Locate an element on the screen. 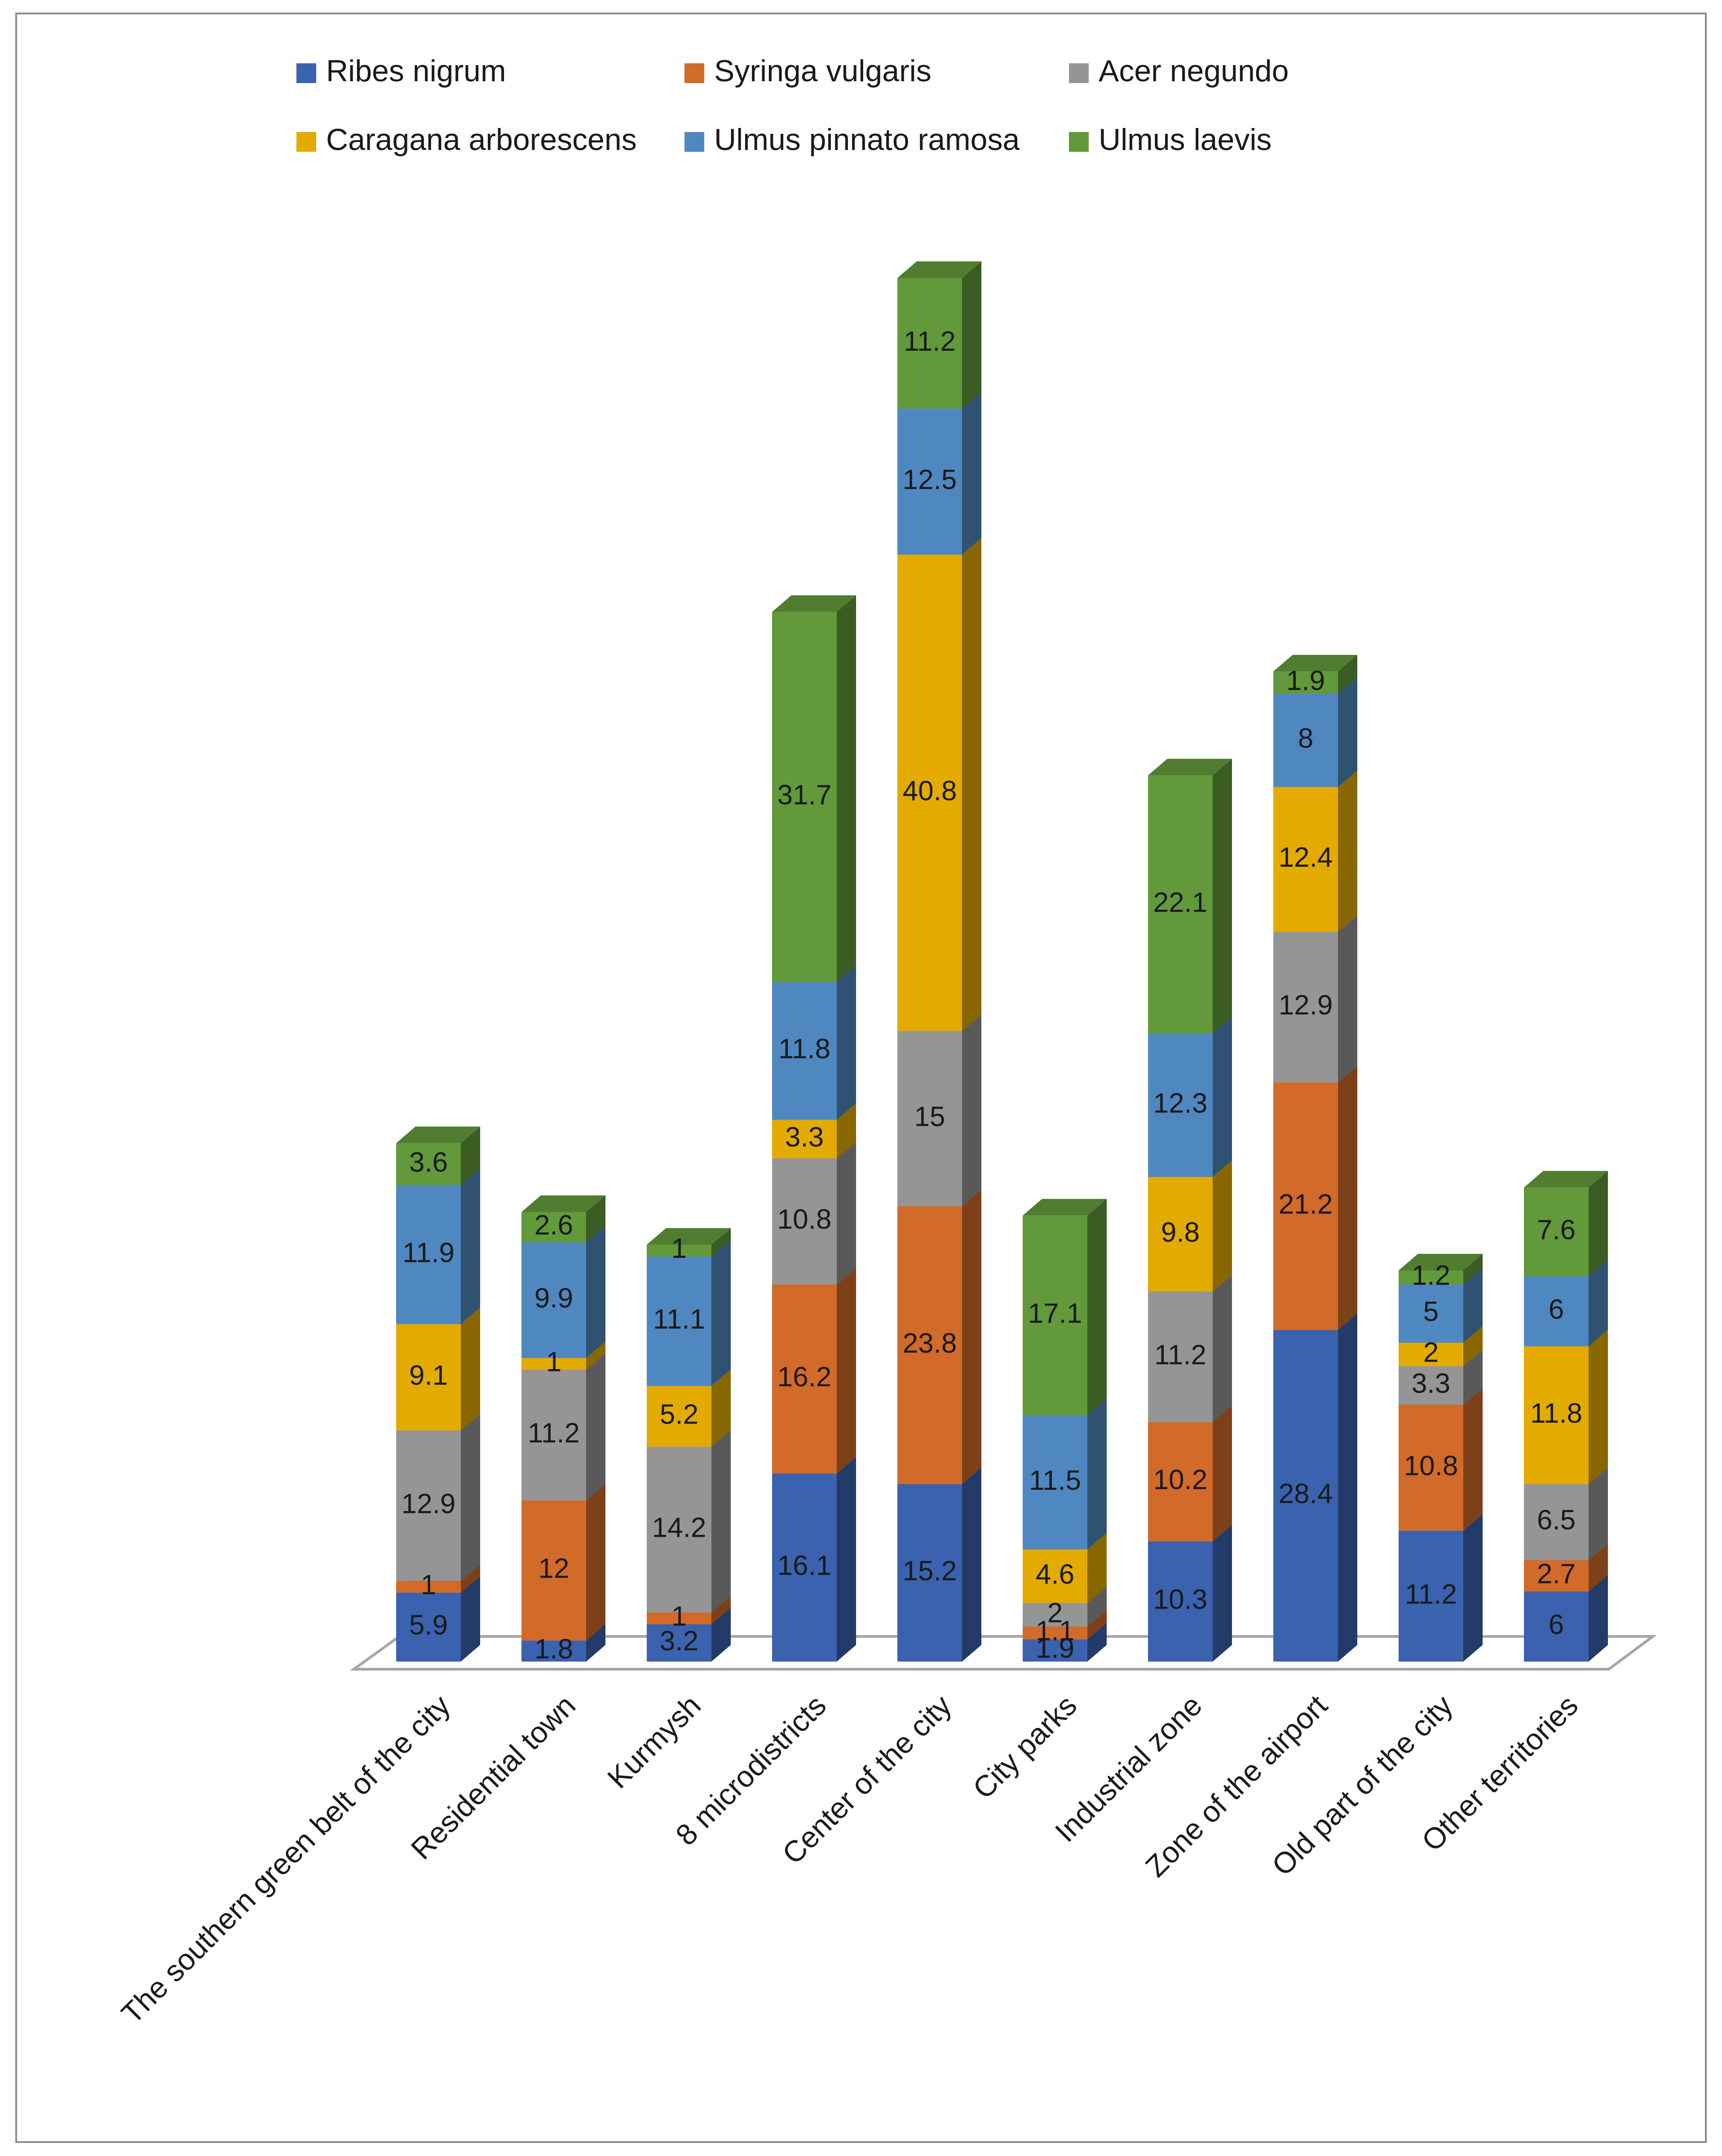 This screenshot has height=2156, width=1722. value-label: 12.4 is located at coordinates (1306, 857).